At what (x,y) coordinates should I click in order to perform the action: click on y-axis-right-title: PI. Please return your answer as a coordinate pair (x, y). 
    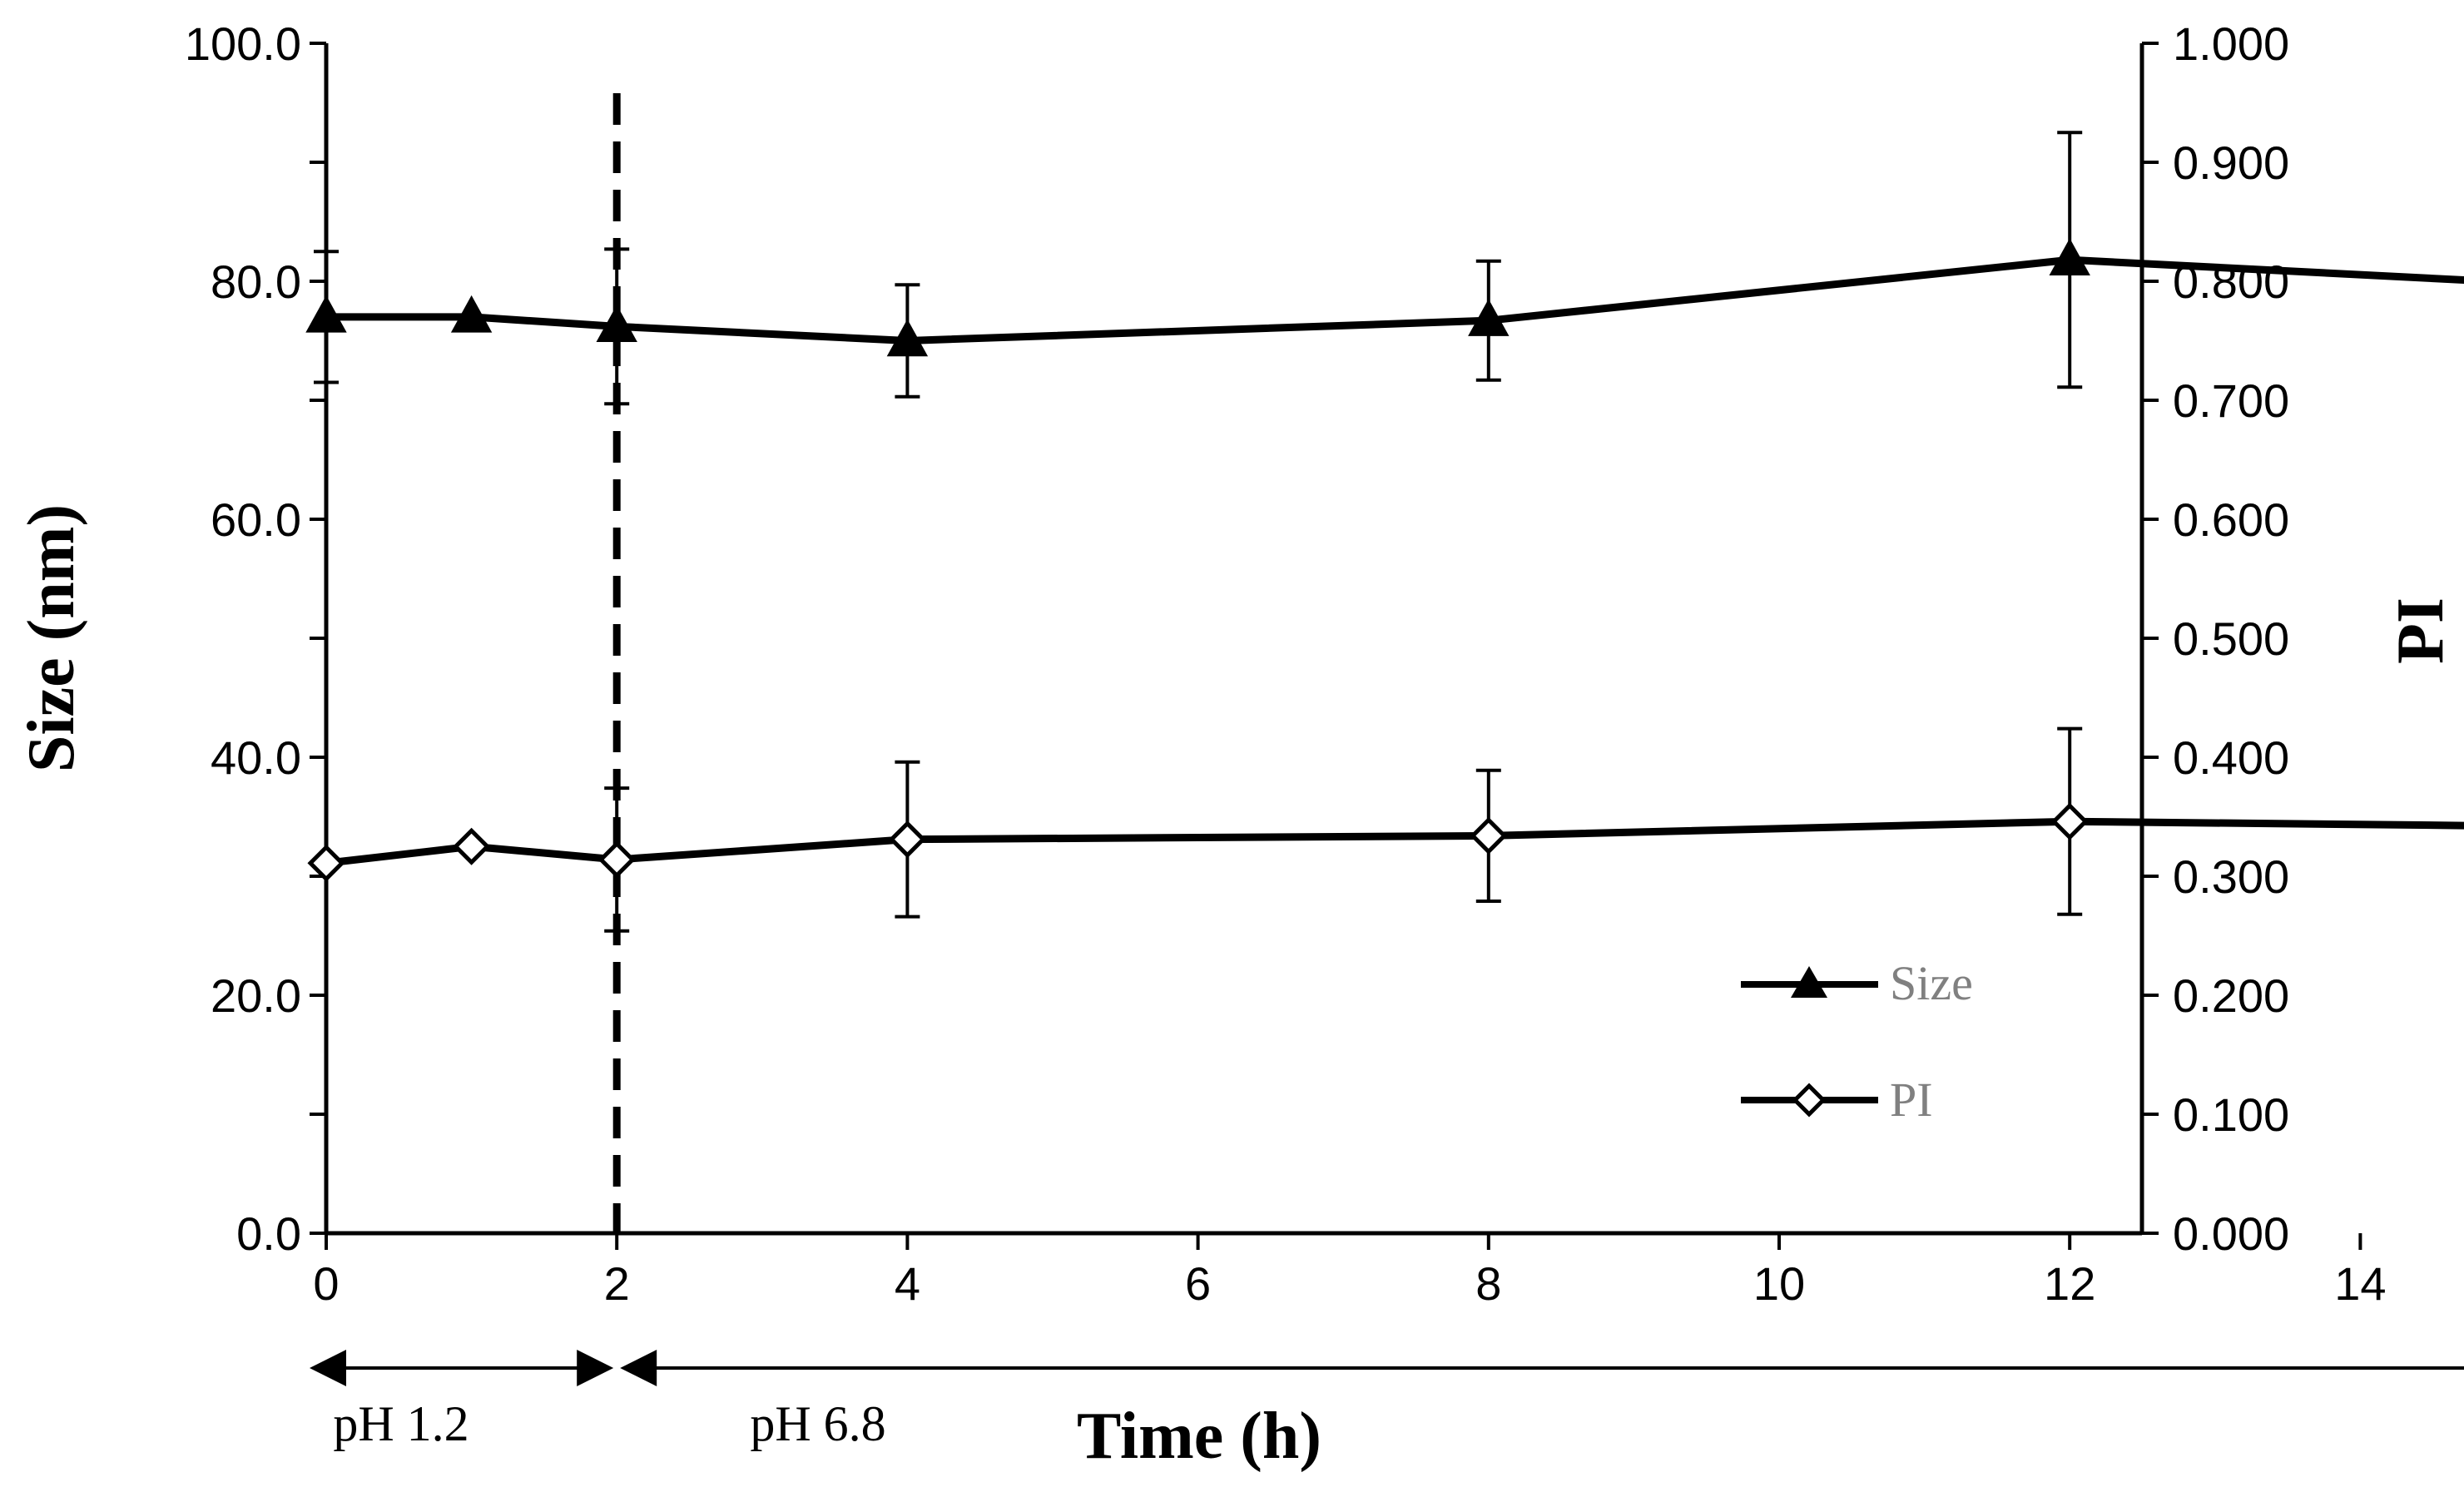
    Looking at the image, I should click on (2420, 630).